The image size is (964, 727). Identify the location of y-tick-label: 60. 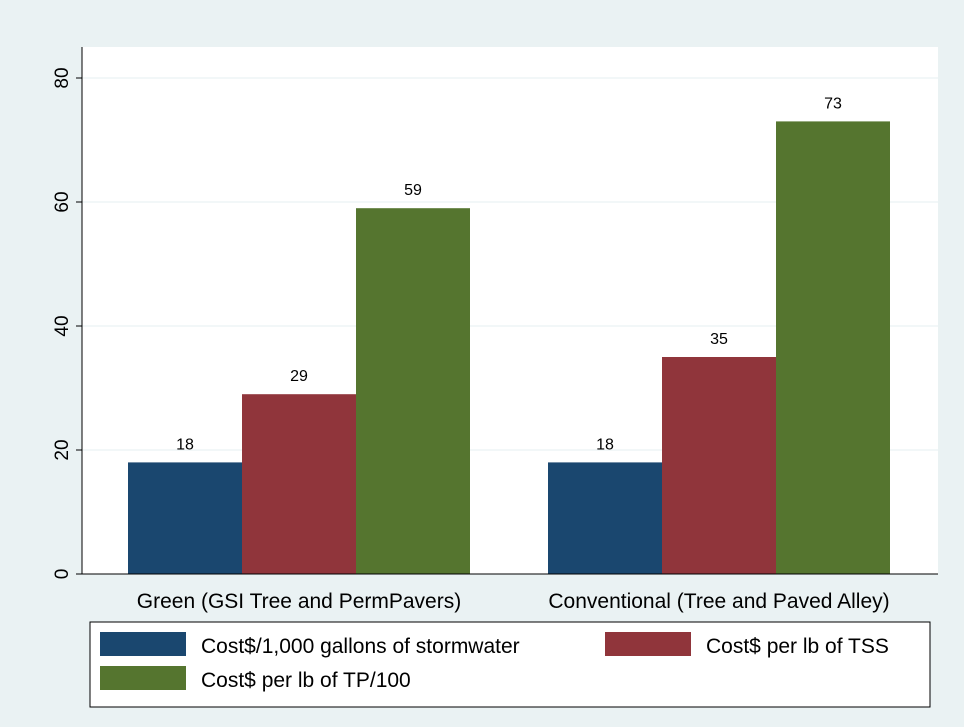
(62, 201).